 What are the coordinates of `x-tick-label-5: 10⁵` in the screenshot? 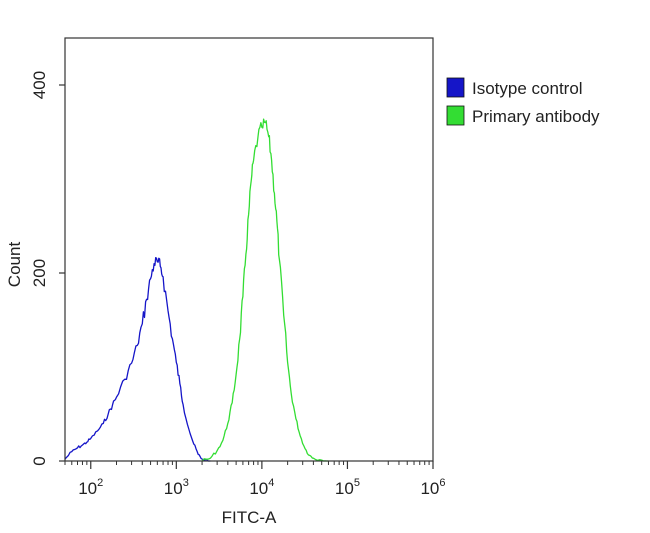 It's located at (347, 487).